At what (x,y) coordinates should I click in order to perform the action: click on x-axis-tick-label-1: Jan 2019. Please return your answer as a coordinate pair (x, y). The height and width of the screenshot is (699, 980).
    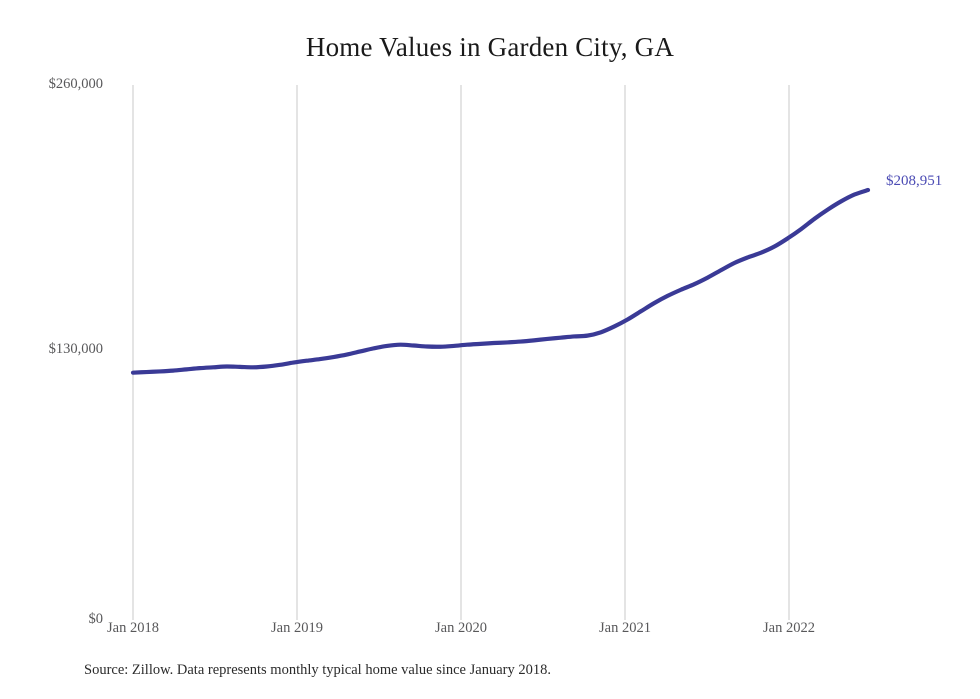
    Looking at the image, I should click on (297, 628).